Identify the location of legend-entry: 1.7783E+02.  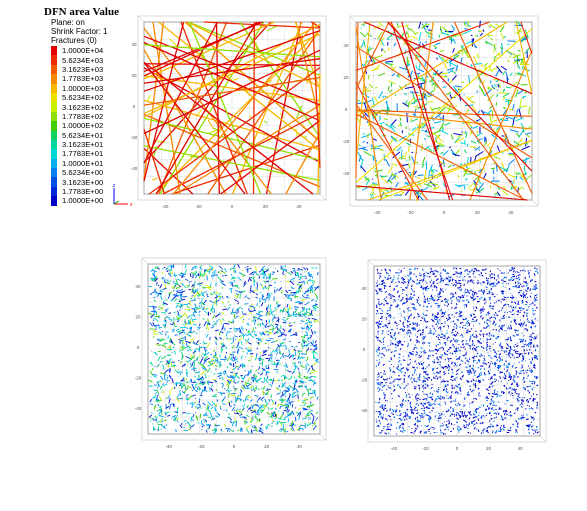
(85, 116).